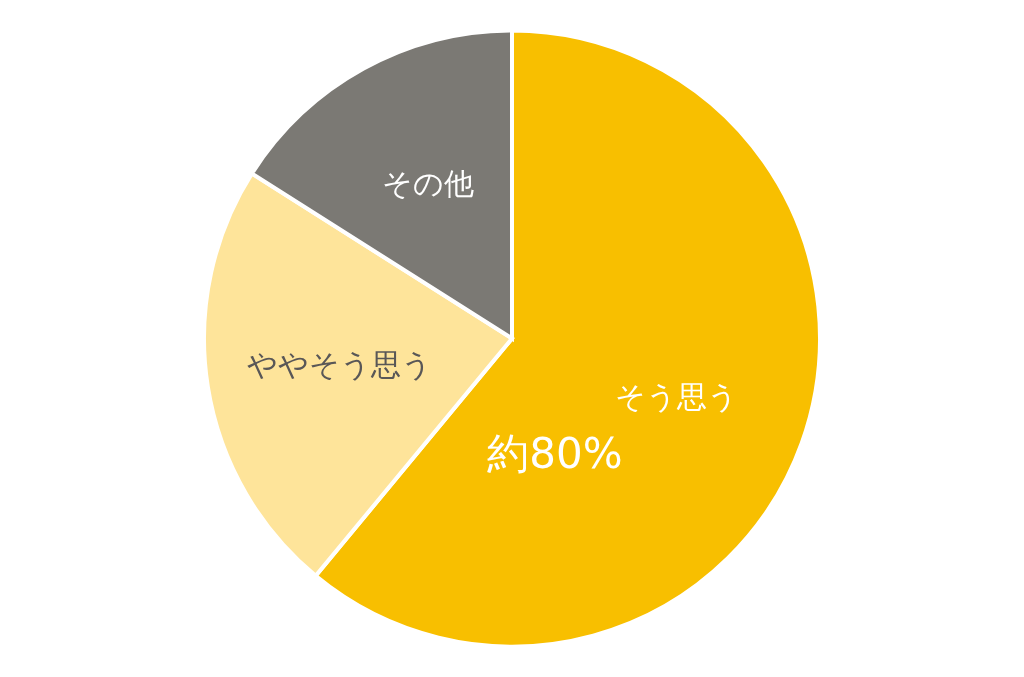  Describe the element at coordinates (339, 364) in the screenshot. I see `slice-label: ややそう思う` at that location.